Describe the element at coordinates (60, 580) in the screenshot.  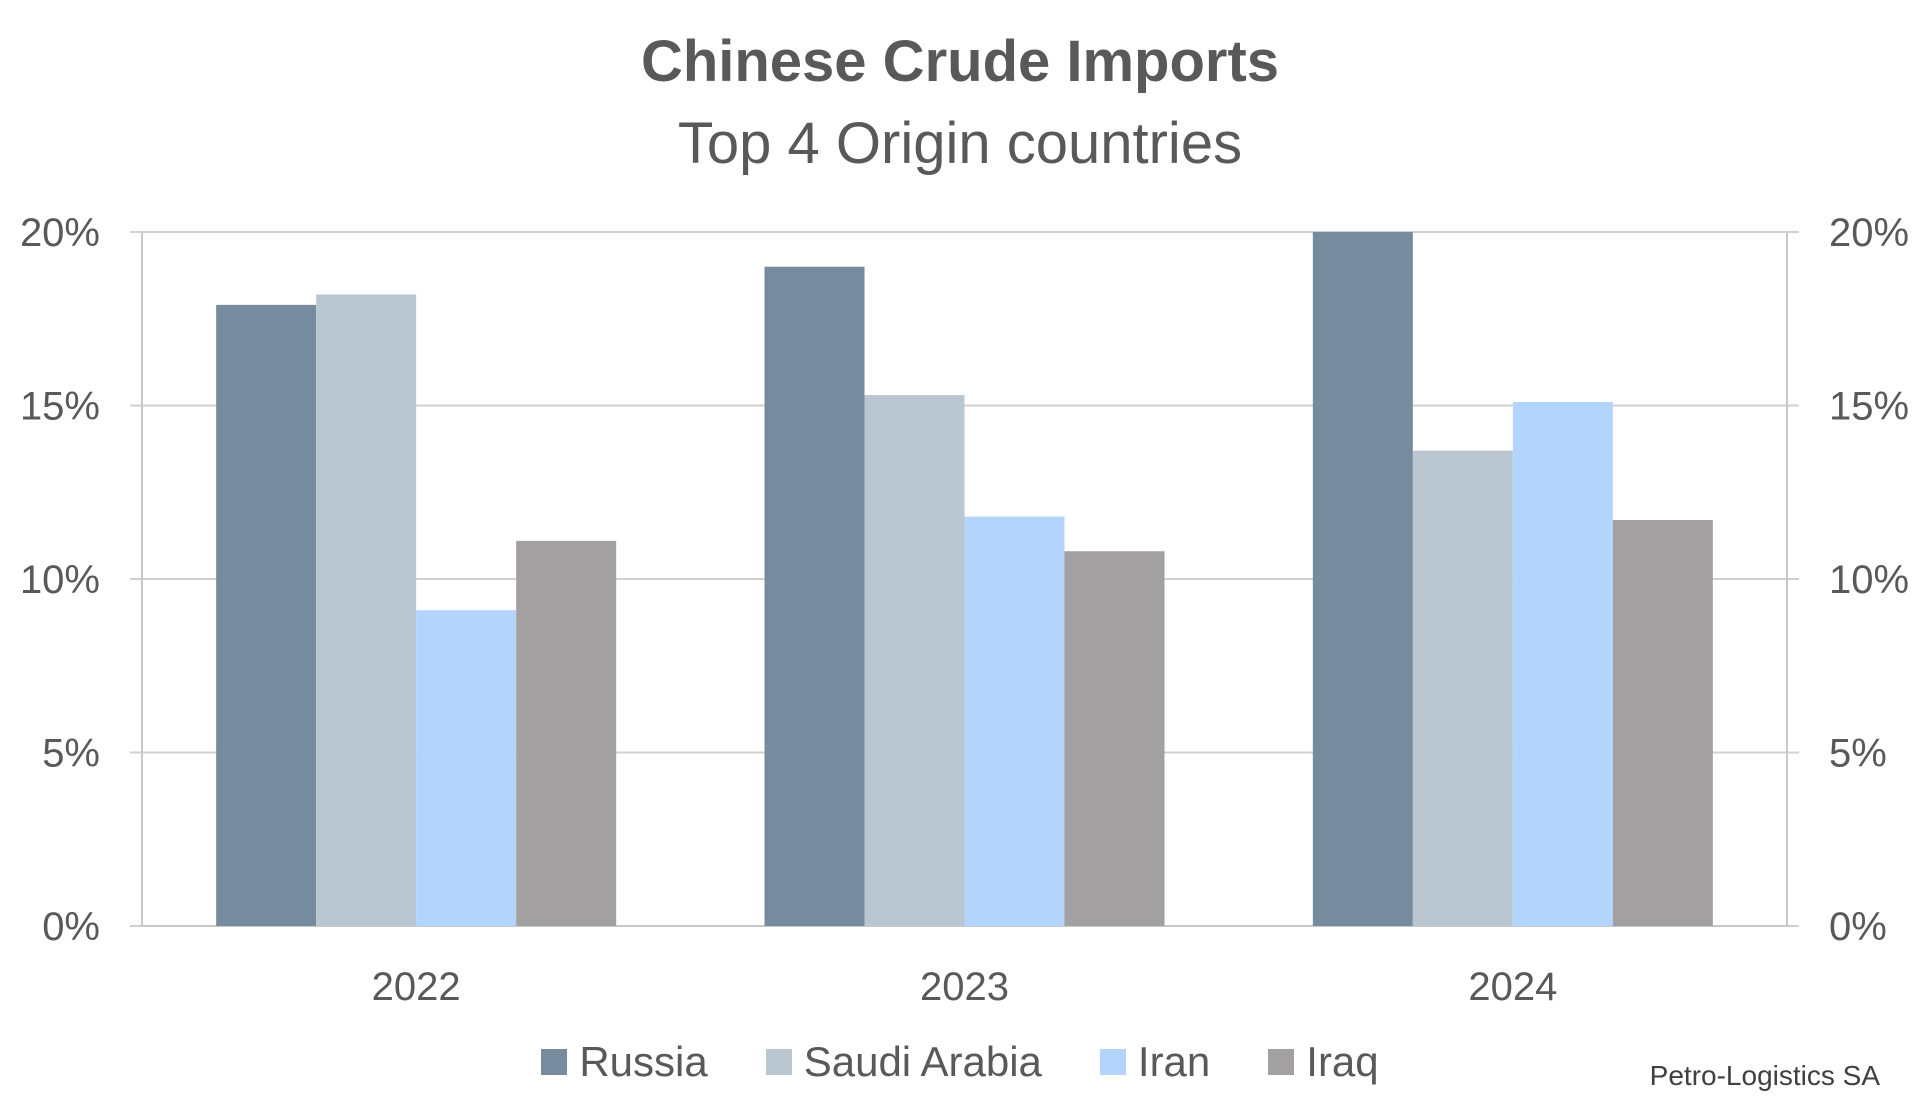
I see `y-tick-label-left: 10%` at that location.